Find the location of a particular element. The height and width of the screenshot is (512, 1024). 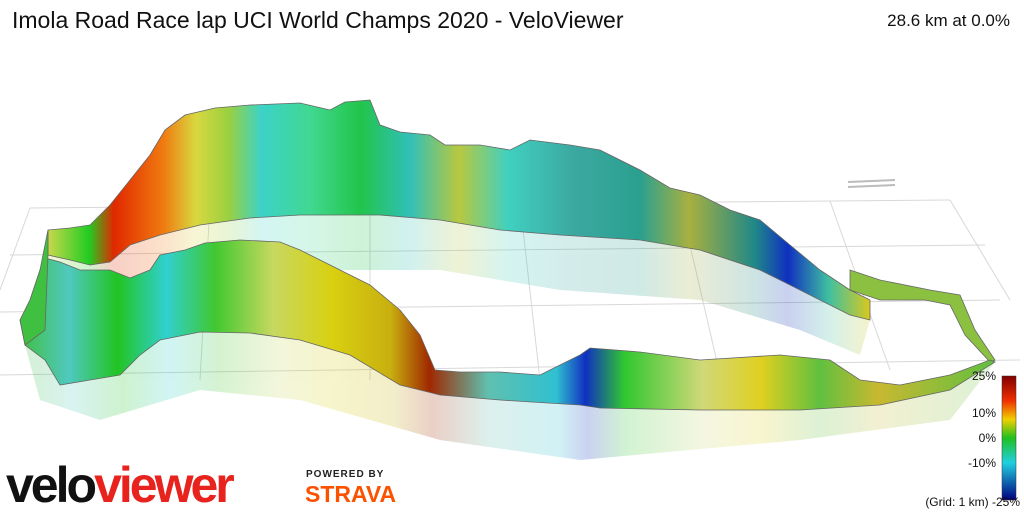

logo-part: viewer is located at coordinates (164, 484).